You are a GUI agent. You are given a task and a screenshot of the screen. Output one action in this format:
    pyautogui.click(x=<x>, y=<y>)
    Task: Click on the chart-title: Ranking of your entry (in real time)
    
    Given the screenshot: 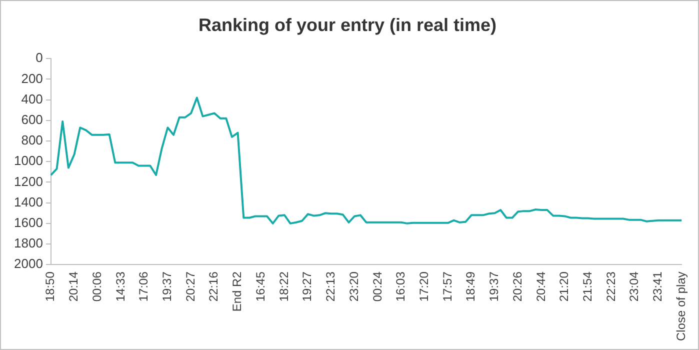 What is the action you would take?
    pyautogui.click(x=347, y=24)
    